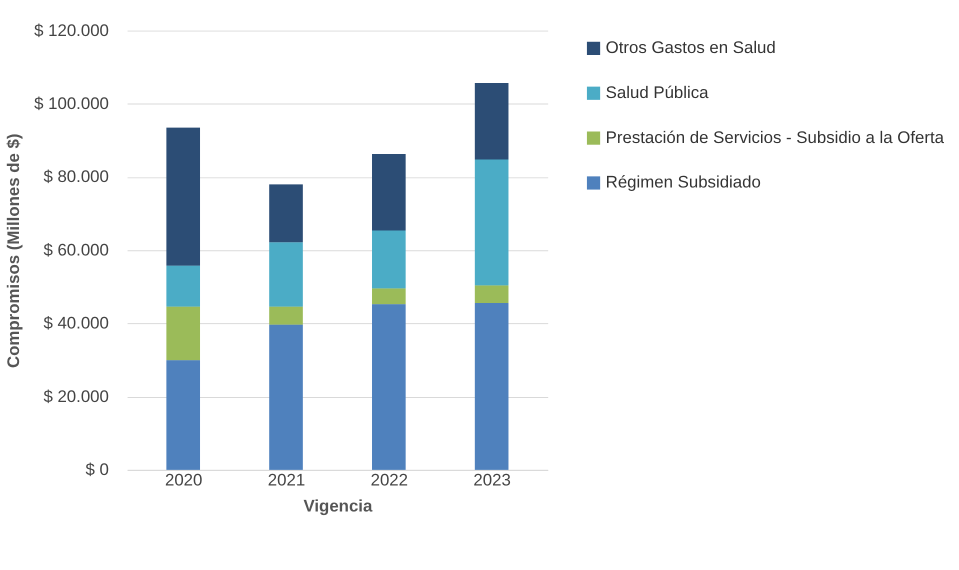 The image size is (959, 570). What do you see at coordinates (71, 103) in the screenshot?
I see `y-tick-label: $ 100.000` at bounding box center [71, 103].